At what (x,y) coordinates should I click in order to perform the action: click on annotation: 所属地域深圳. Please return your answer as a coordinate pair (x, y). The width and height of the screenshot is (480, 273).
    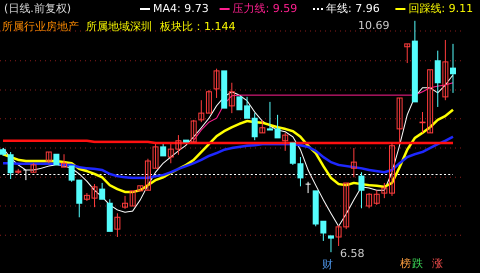
    Looking at the image, I should click on (119, 26).